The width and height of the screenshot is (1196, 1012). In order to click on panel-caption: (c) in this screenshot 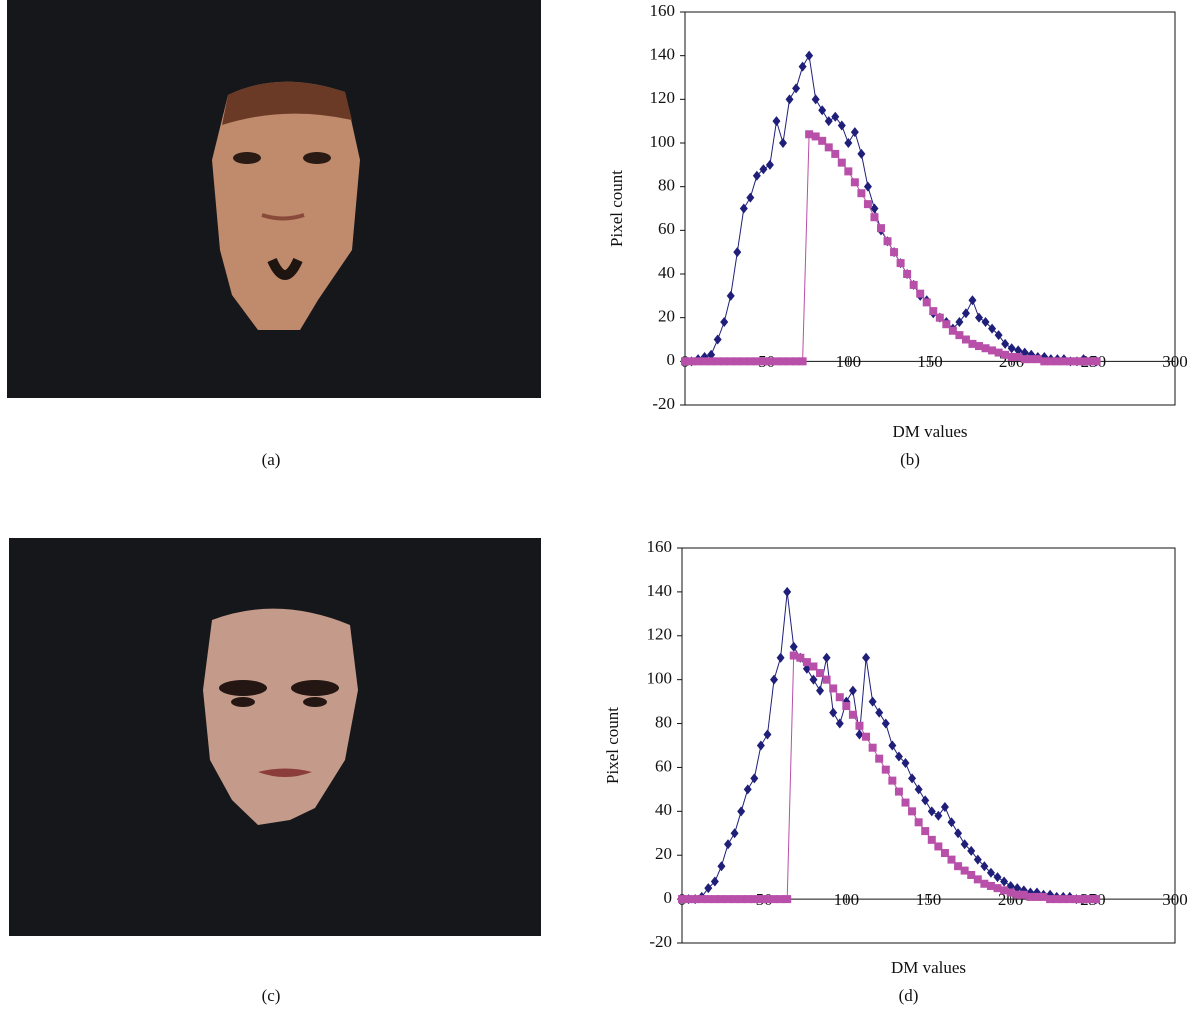, I will do `click(271, 995)`.